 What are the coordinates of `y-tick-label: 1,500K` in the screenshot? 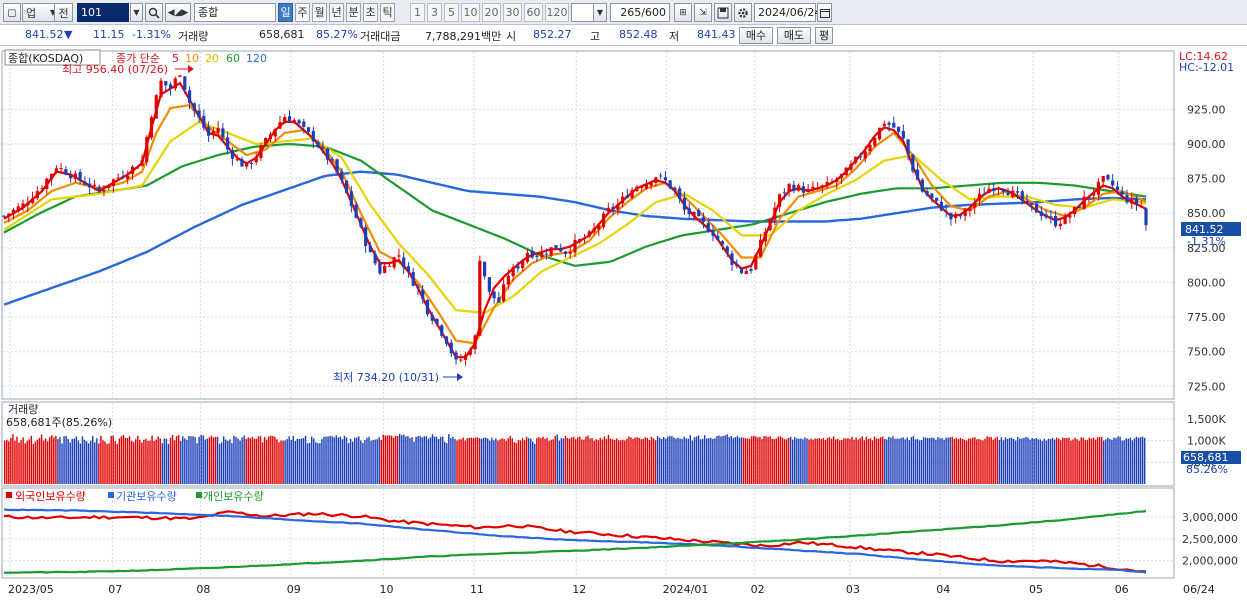 It's located at (1206, 419).